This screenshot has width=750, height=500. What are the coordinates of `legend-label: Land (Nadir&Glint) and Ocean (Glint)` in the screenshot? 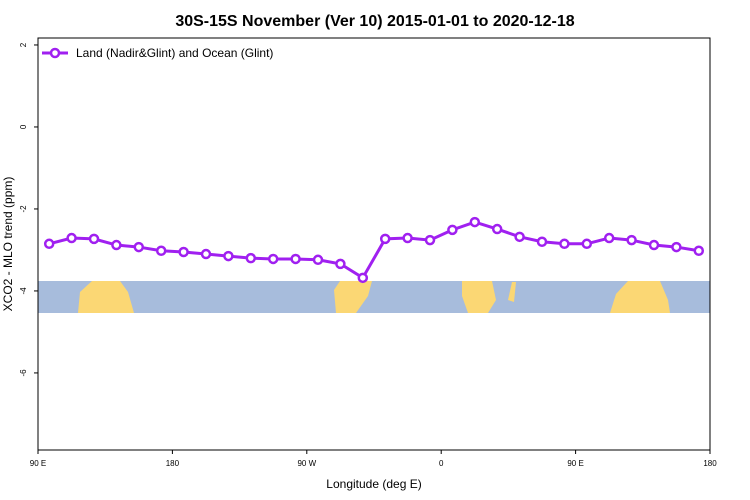 It's located at (174, 53).